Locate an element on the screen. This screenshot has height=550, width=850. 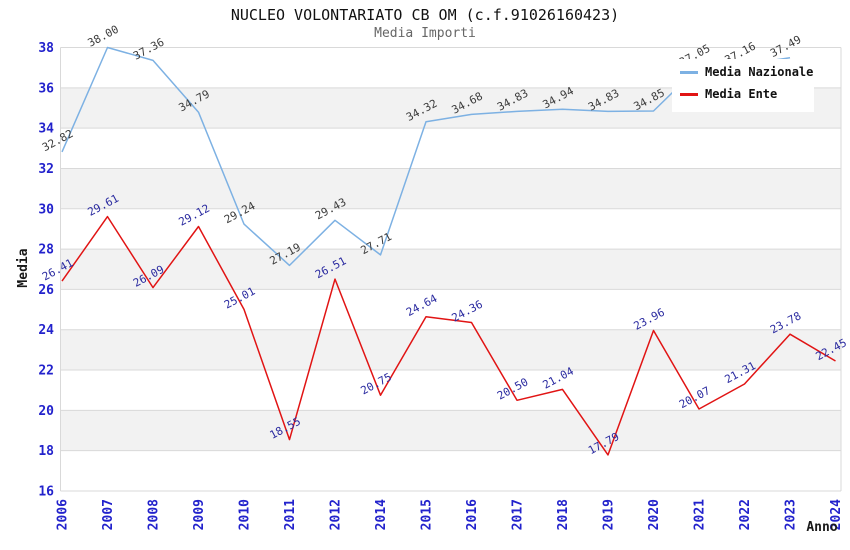
x-axis-title: Anno is located at coordinates (821, 527).